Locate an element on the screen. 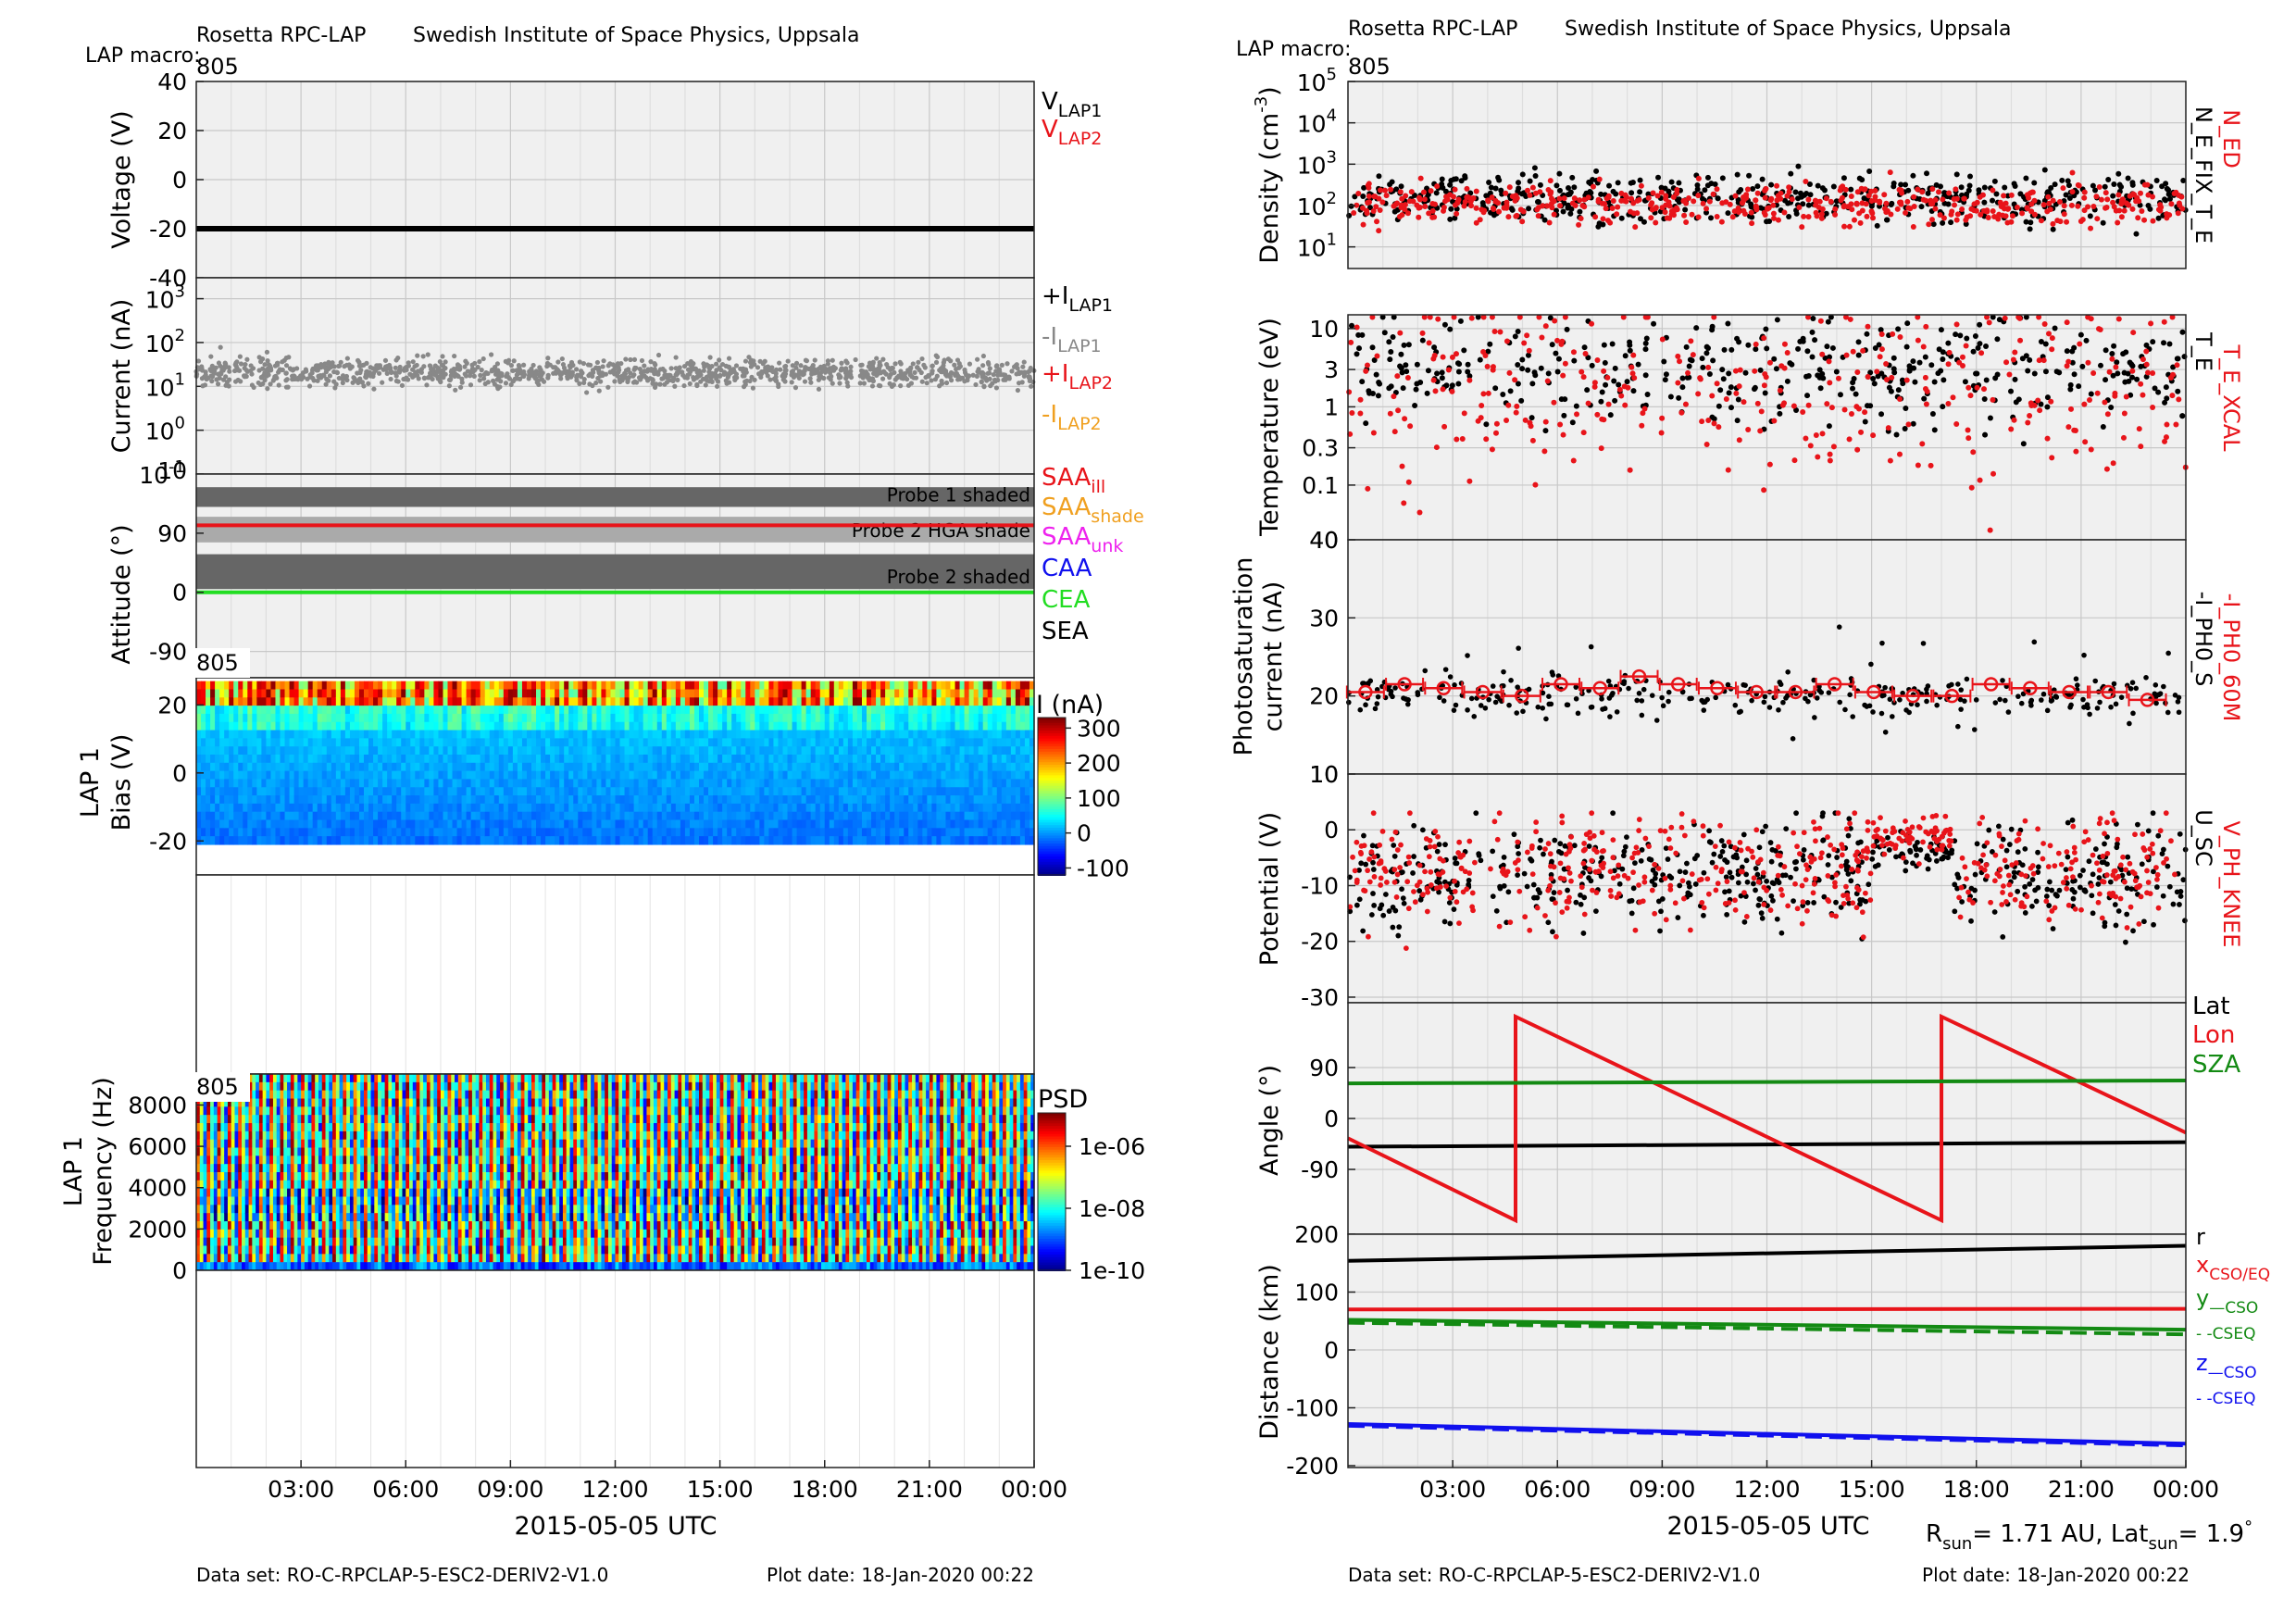 This screenshot has width=2296, height=1624. colorbar-cell is located at coordinates (1052, 748).